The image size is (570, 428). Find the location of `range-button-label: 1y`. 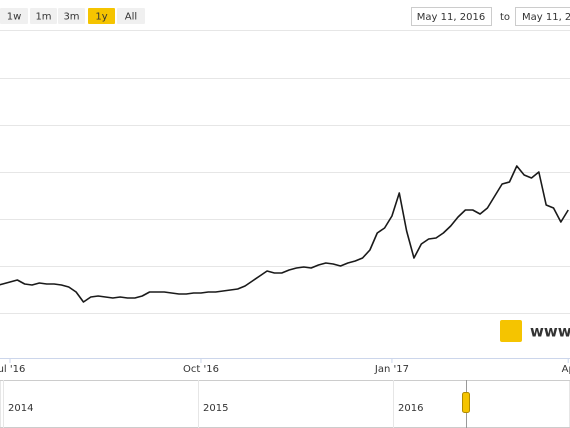

range-button-label: 1y is located at coordinates (101, 17).